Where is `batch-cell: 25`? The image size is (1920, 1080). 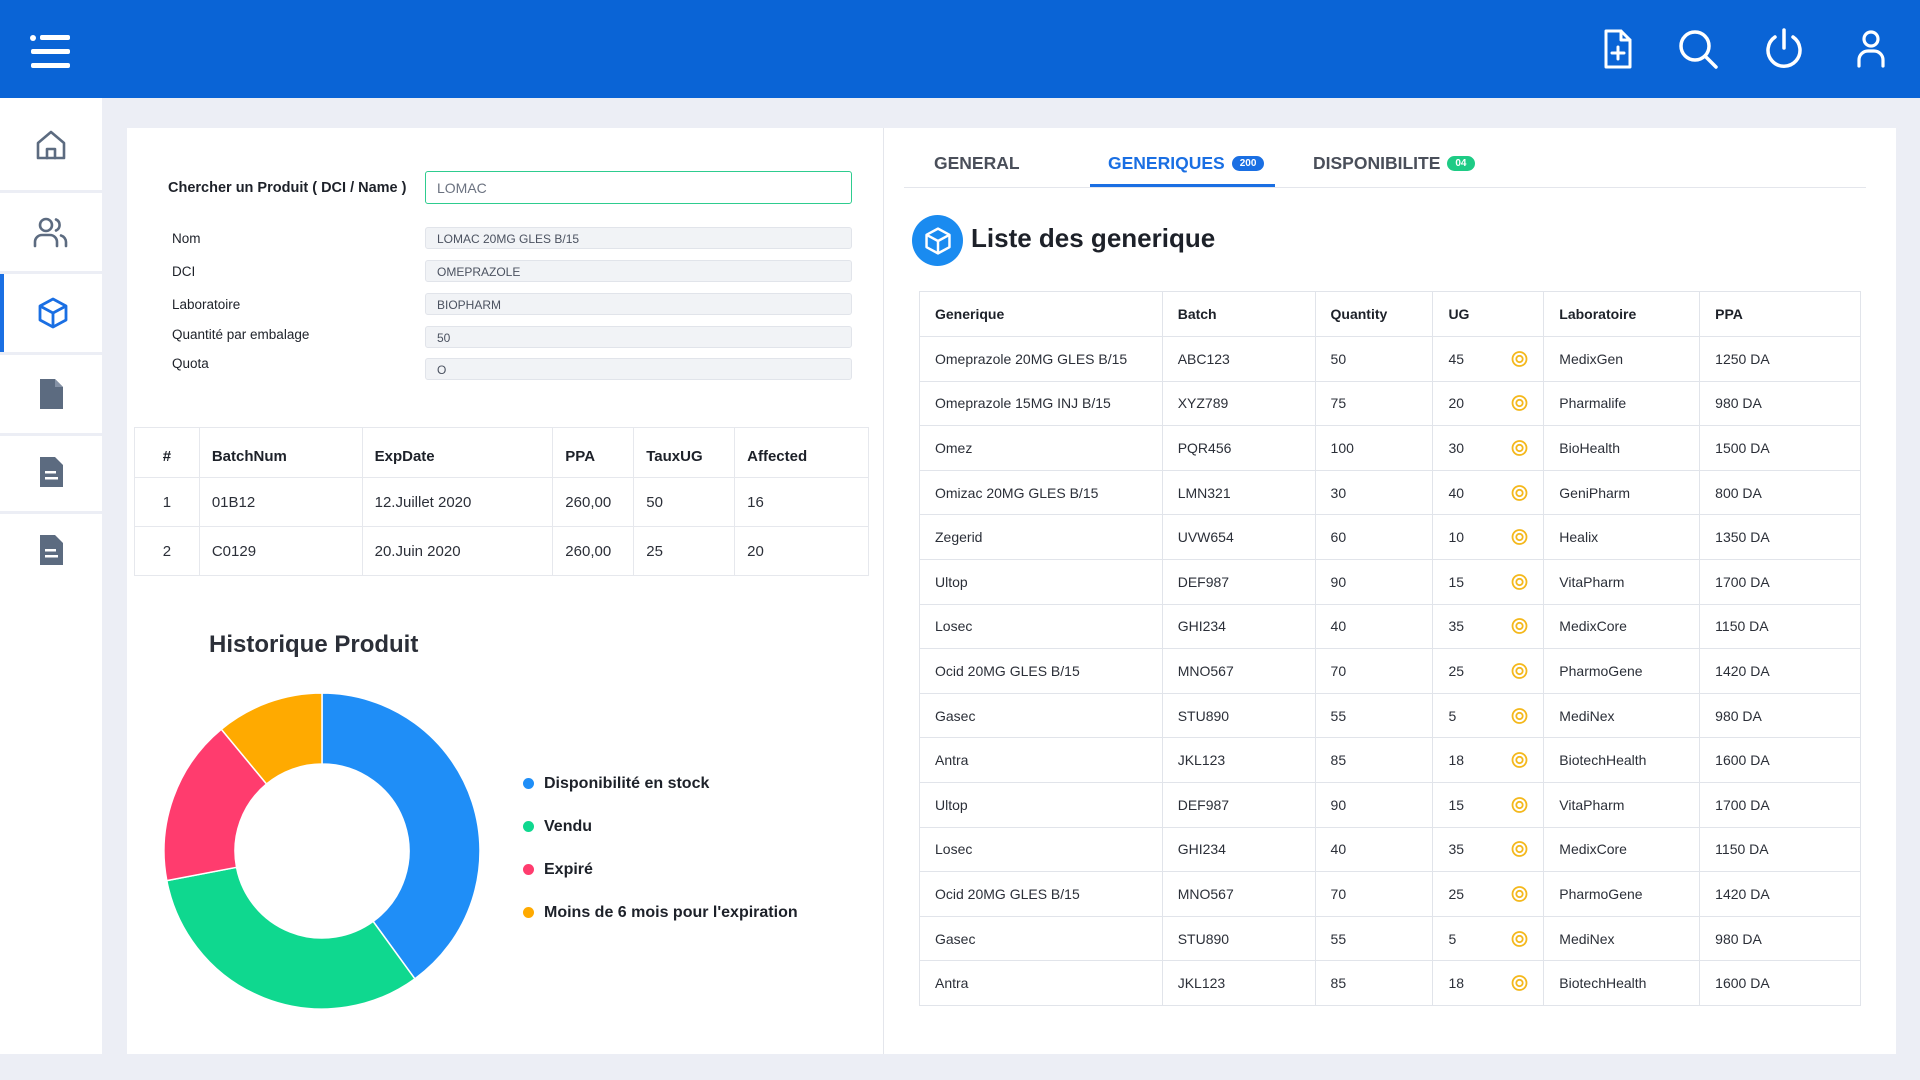
batch-cell: 25 is located at coordinates (684, 551).